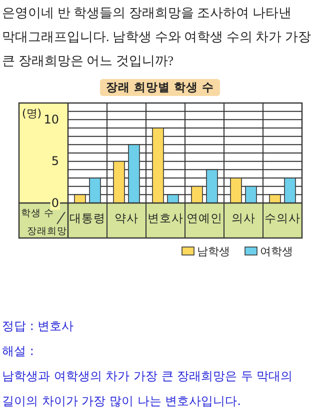 This screenshot has width=320, height=411. What do you see at coordinates (18, 351) in the screenshot?
I see `text: 해설 :` at bounding box center [18, 351].